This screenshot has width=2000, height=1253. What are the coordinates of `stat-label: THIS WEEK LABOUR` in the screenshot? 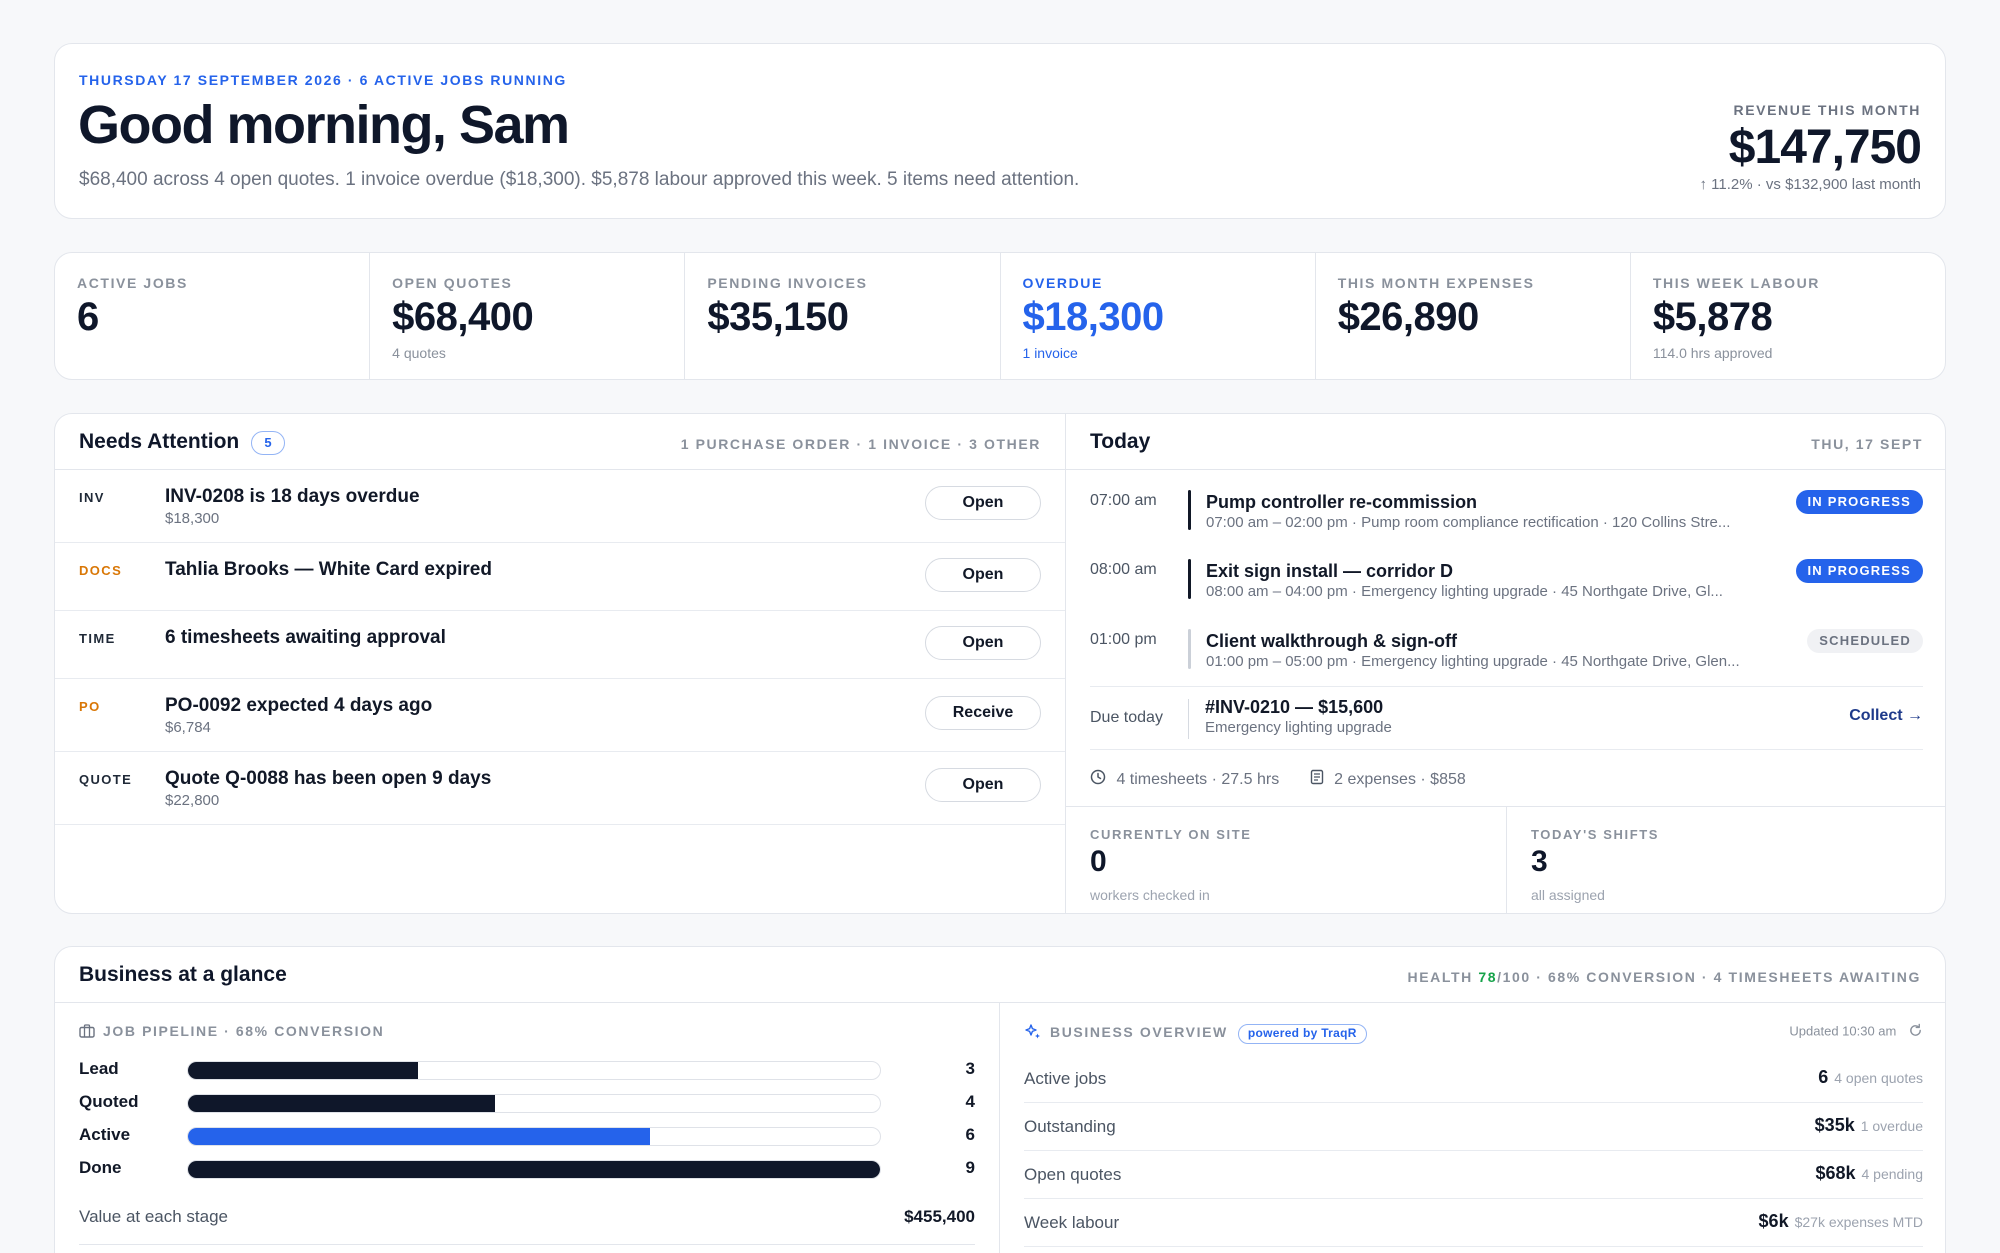 It's located at (1736, 283).